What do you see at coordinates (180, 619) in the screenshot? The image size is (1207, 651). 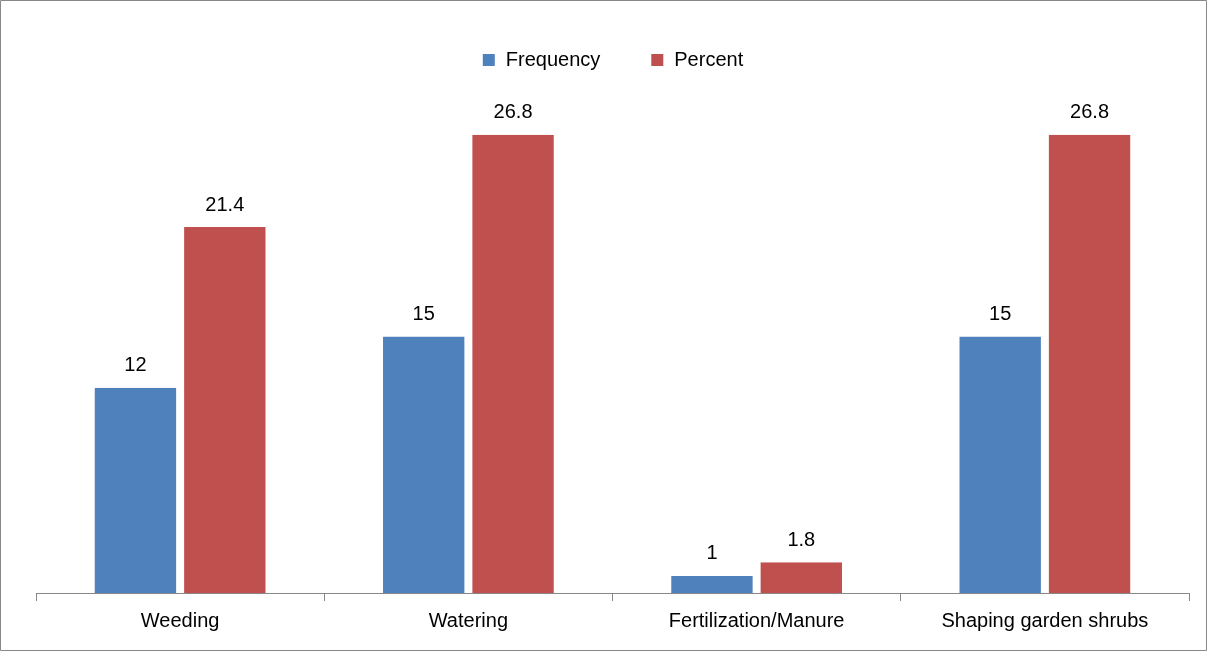 I see `x-tick-label: Weeding` at bounding box center [180, 619].